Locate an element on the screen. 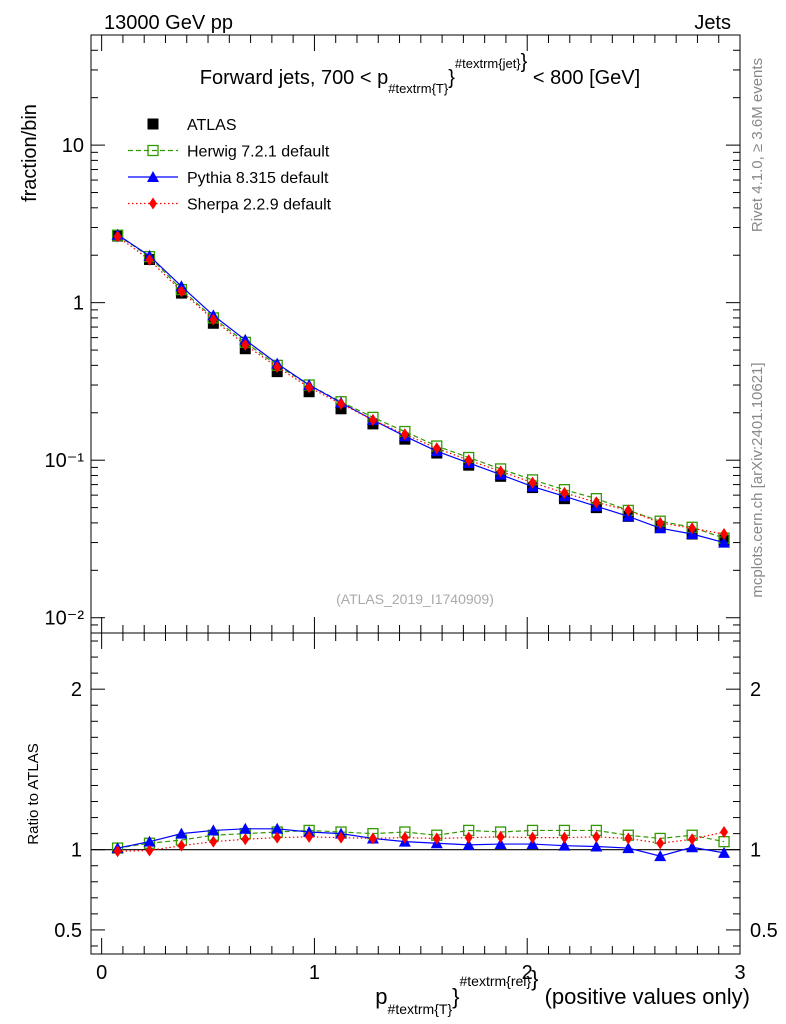 Image resolution: width=786 pixels, height=1024 pixels. xlabel-close2: } is located at coordinates (534, 978).